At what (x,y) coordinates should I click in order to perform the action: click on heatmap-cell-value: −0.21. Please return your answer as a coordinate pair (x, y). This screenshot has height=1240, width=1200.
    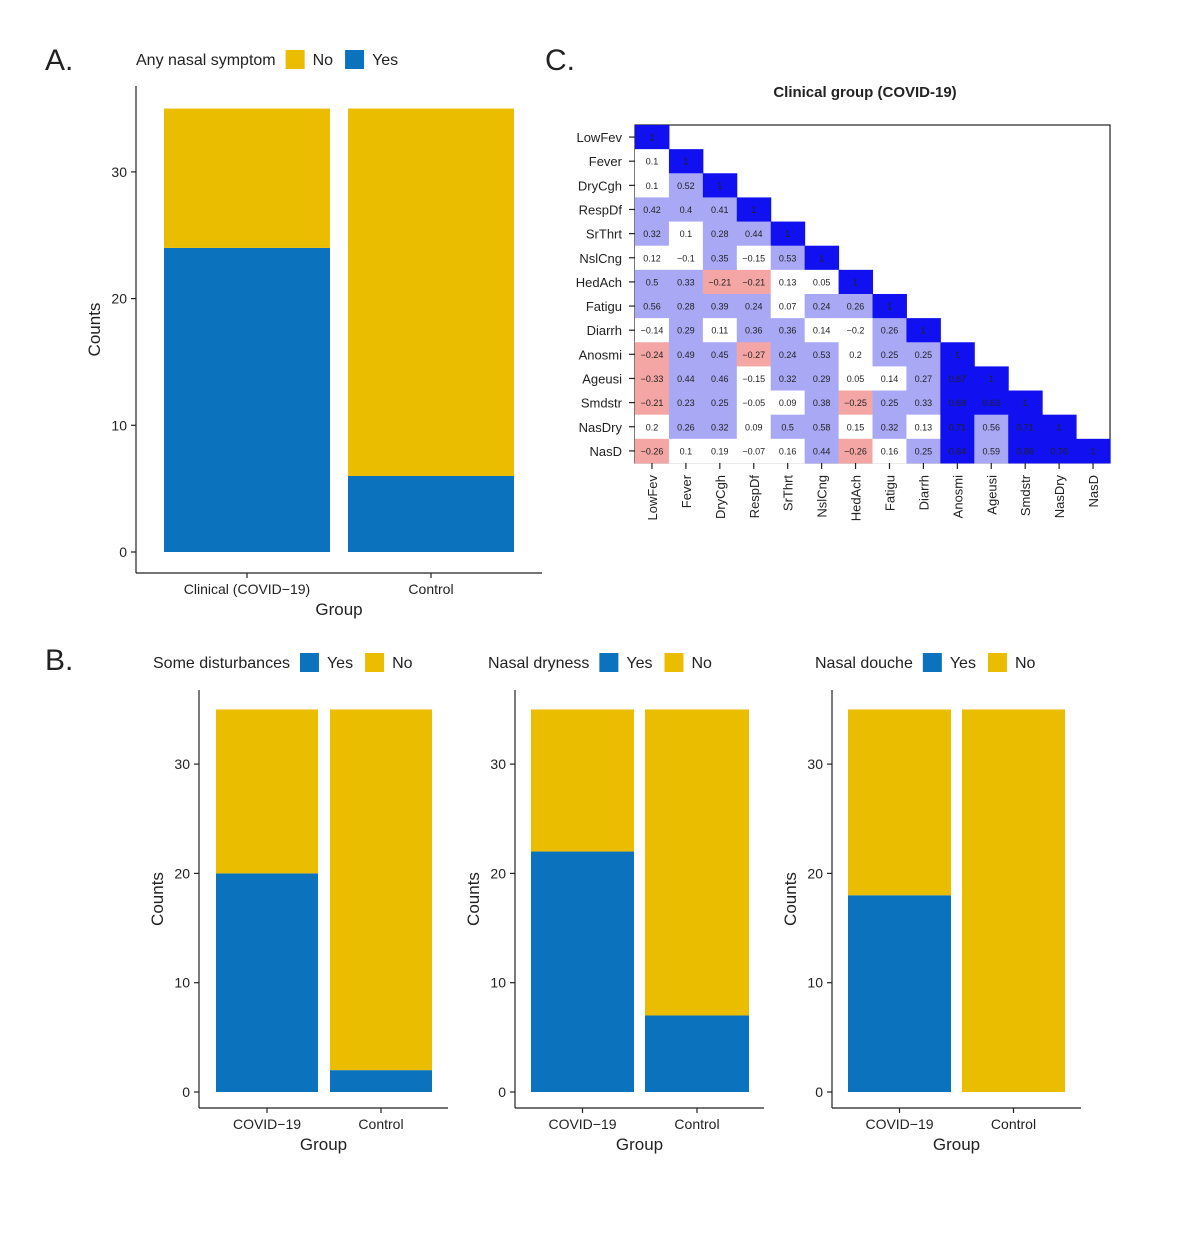
    Looking at the image, I should click on (652, 403).